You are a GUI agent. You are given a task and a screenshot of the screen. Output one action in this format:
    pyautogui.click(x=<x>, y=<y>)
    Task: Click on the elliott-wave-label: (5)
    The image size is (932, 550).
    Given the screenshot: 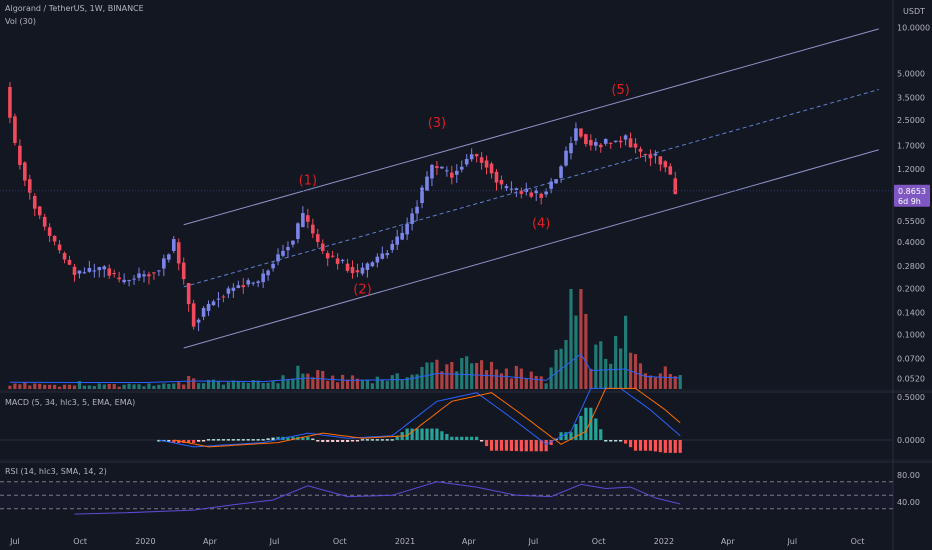 What is the action you would take?
    pyautogui.click(x=620, y=90)
    